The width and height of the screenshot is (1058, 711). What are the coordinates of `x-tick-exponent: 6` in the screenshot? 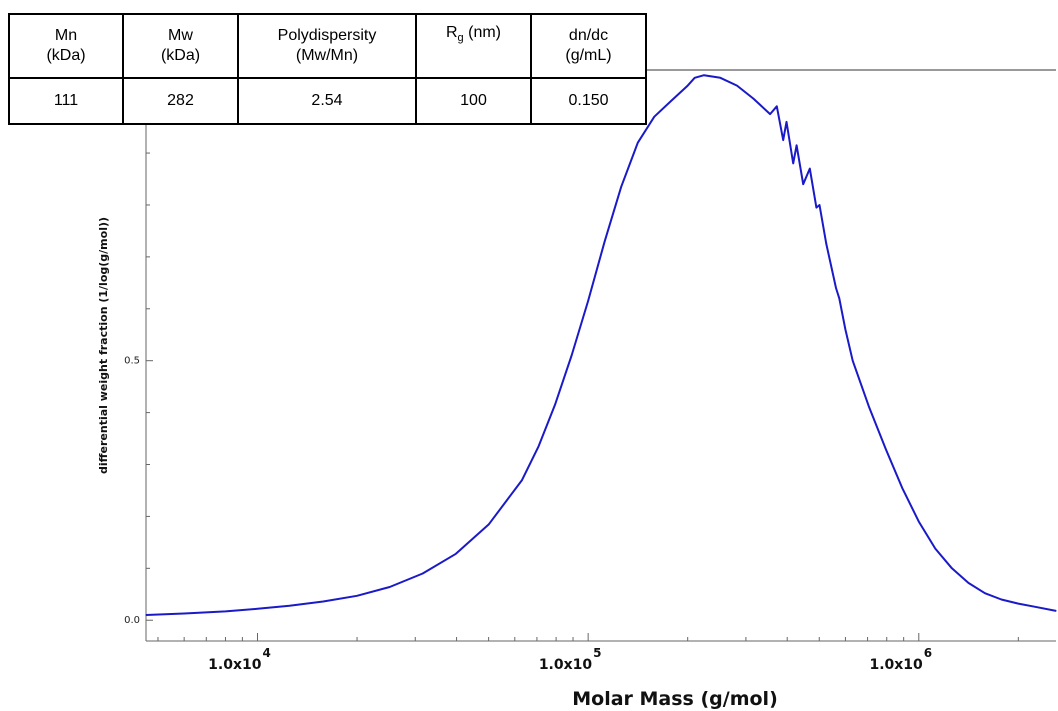 It's located at (928, 653).